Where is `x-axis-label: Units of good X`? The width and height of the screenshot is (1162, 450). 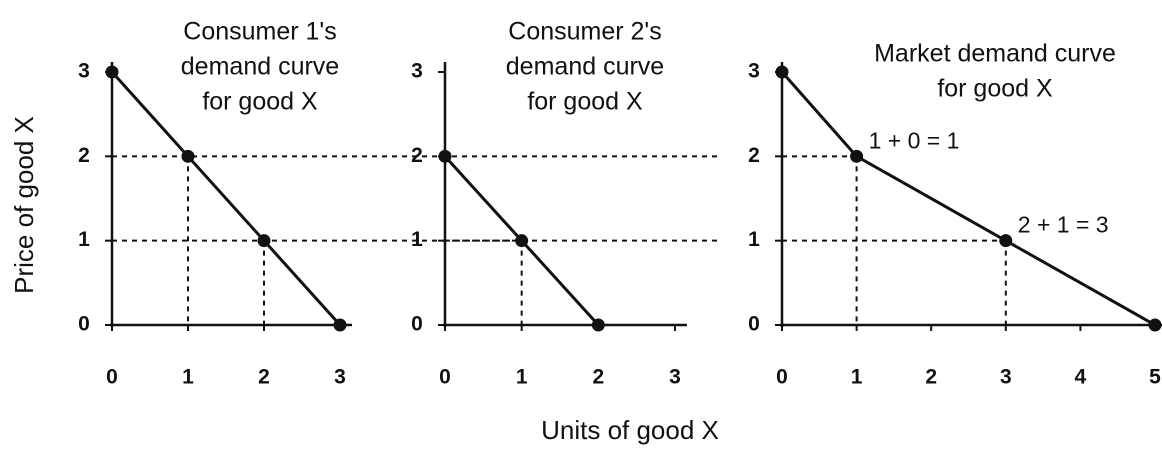
x-axis-label: Units of good X is located at coordinates (630, 430).